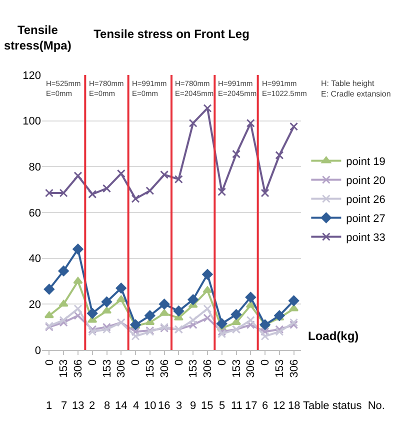  I want to click on category-label: 153 12, so click(279, 385).